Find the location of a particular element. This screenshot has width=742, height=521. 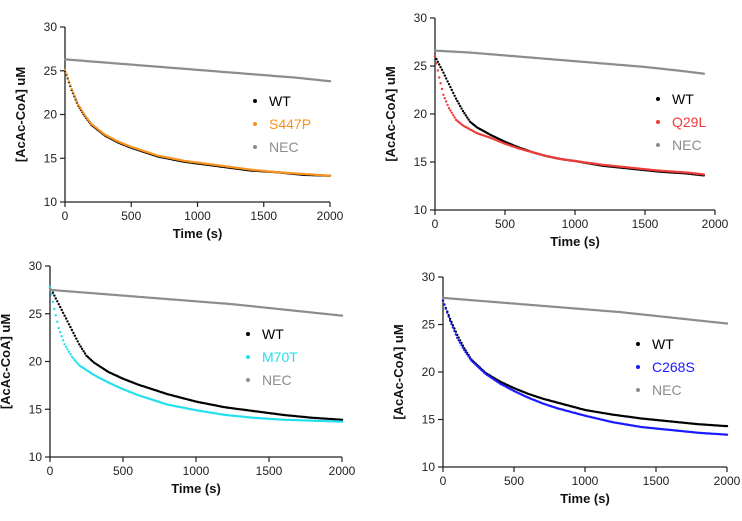

legend-label: M70T is located at coordinates (280, 357).